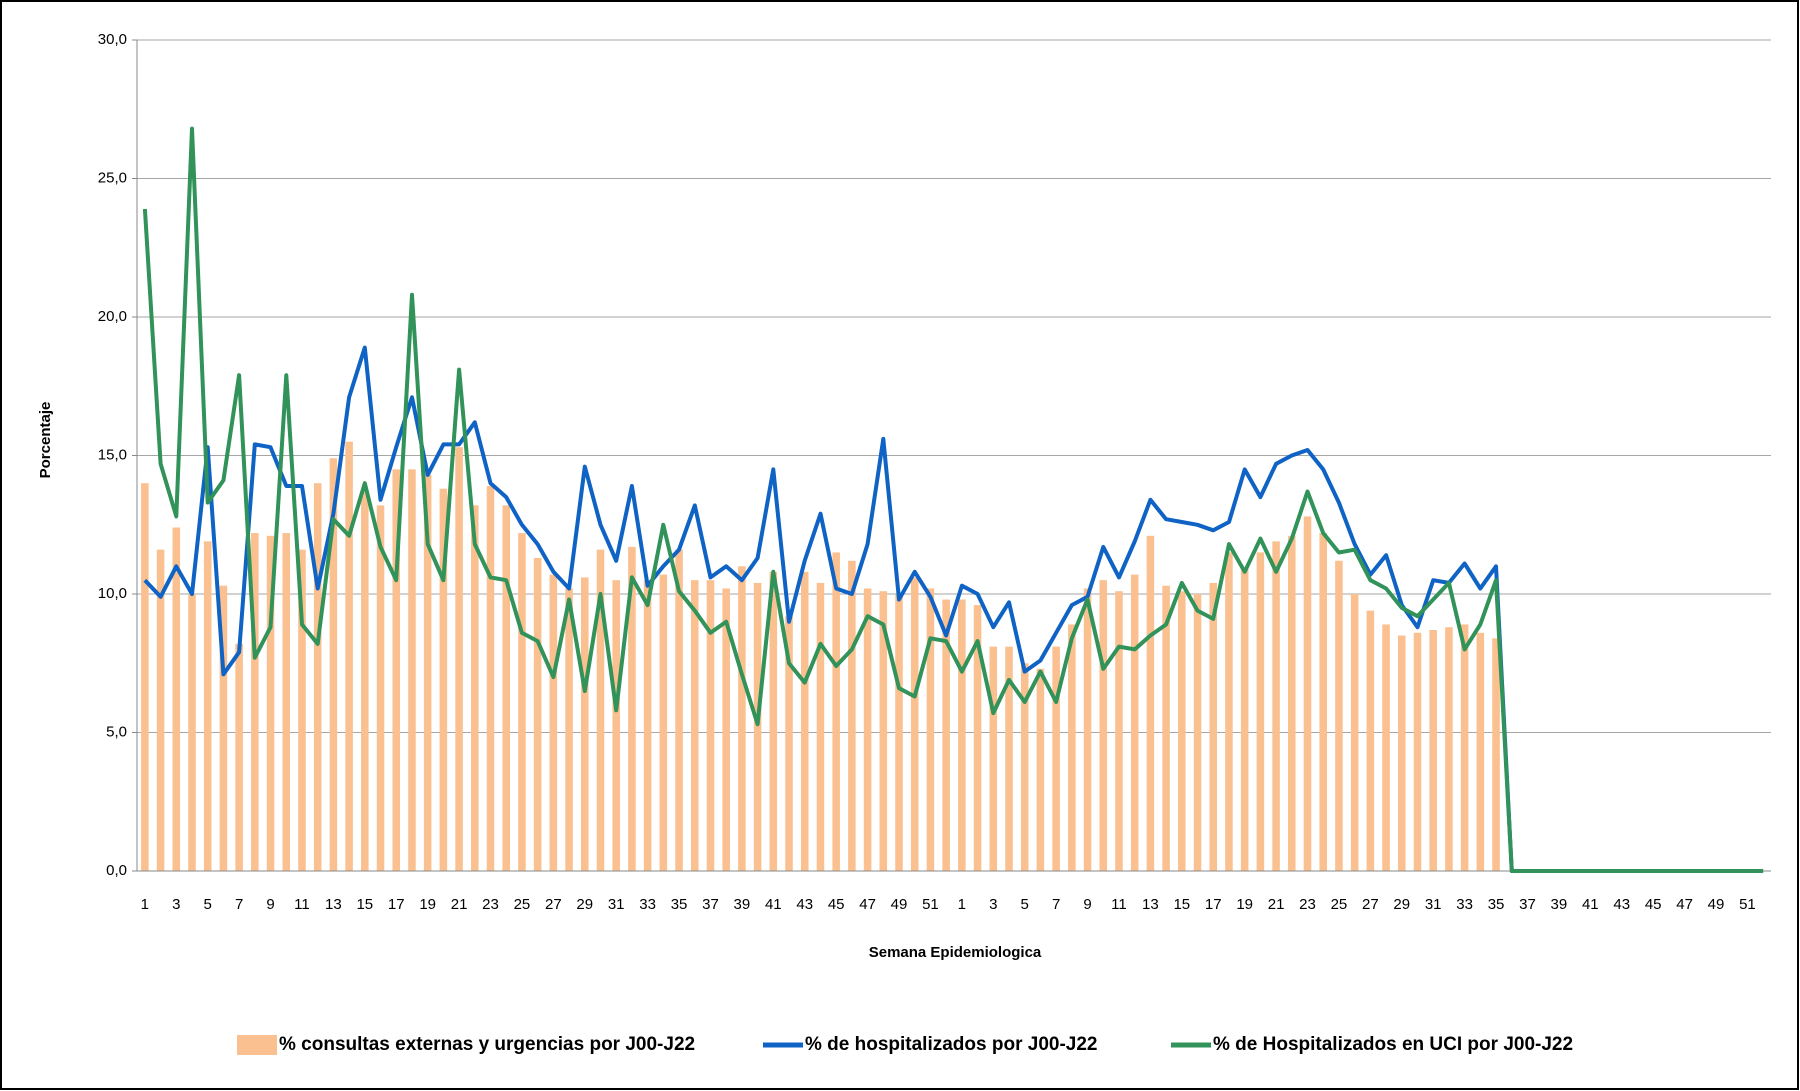 Image resolution: width=1800 pixels, height=1091 pixels. I want to click on x-tick-label: 7, so click(239, 904).